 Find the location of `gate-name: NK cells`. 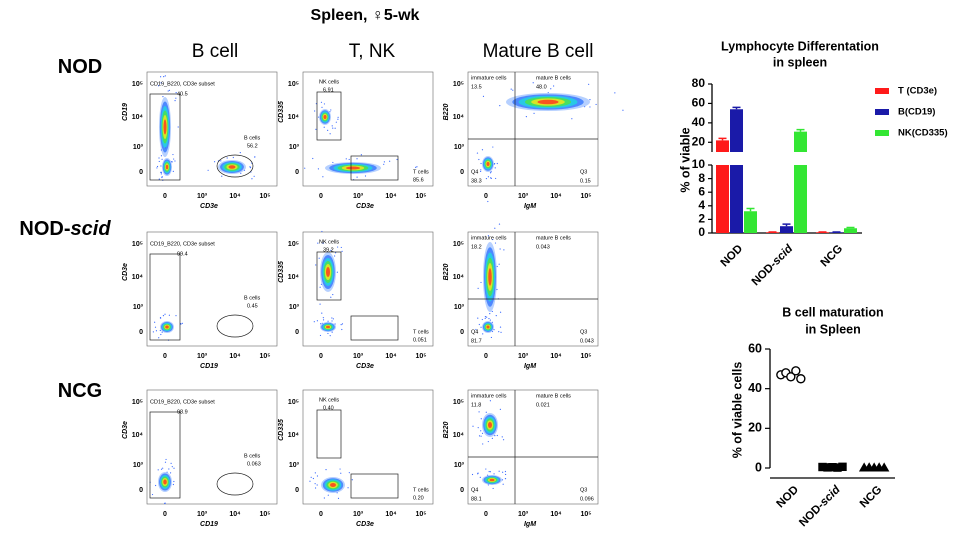

gate-name: NK cells is located at coordinates (329, 400).